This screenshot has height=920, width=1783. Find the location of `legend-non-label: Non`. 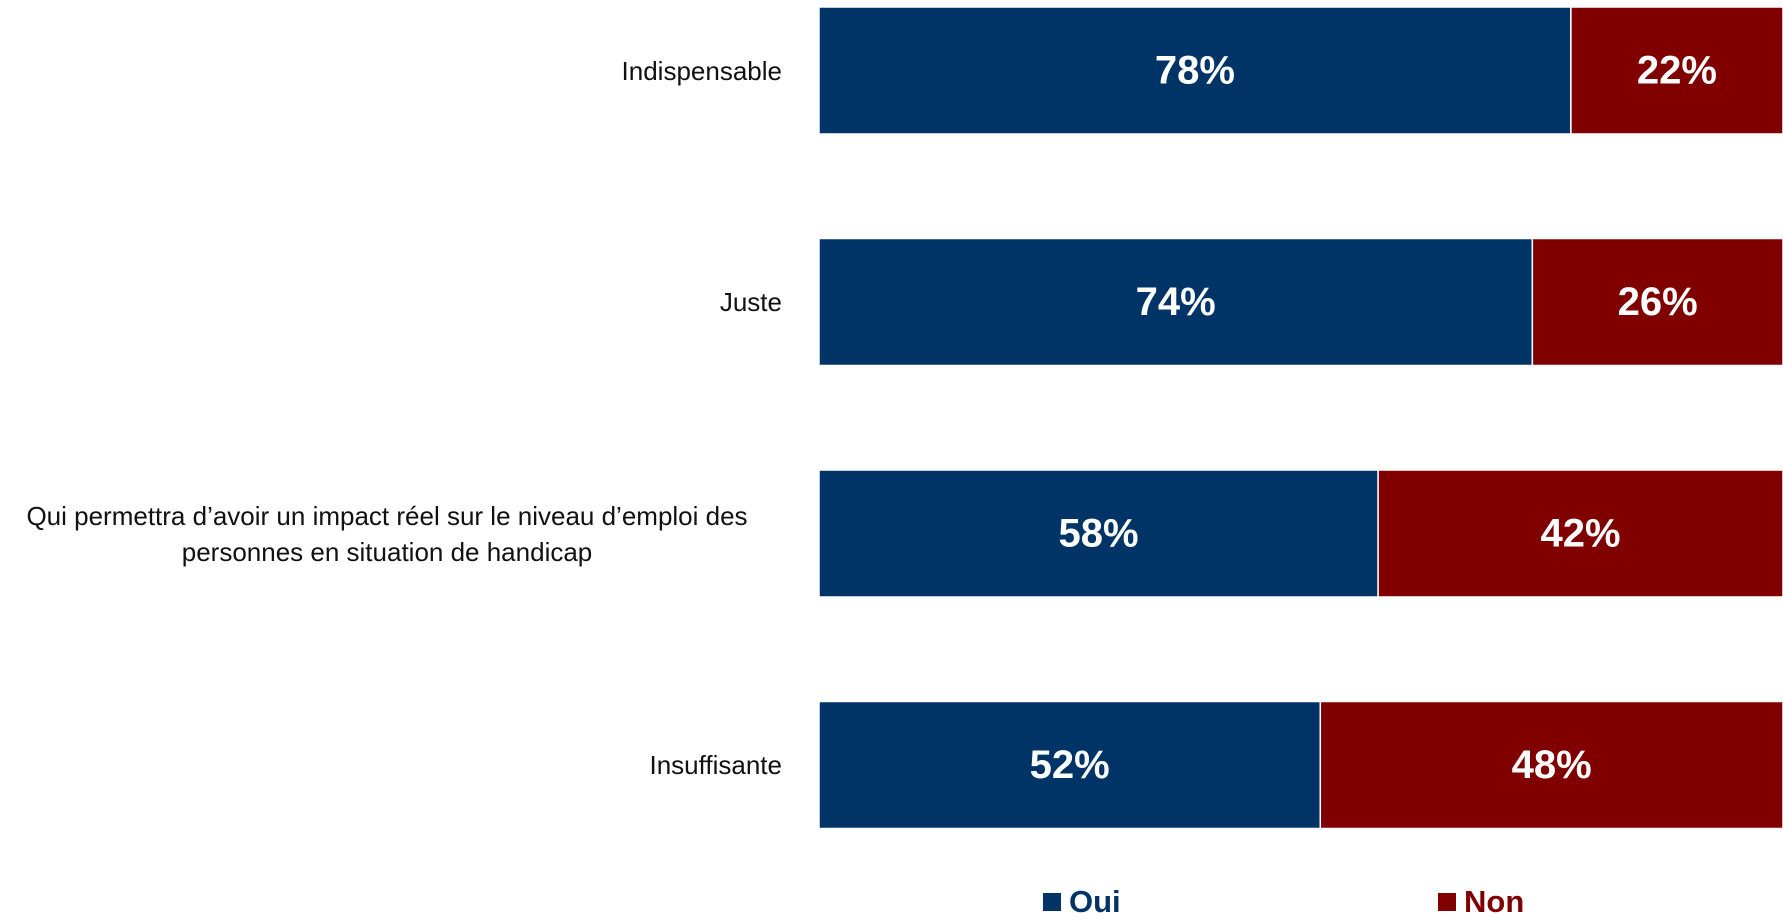

legend-non-label: Non is located at coordinates (1494, 901).